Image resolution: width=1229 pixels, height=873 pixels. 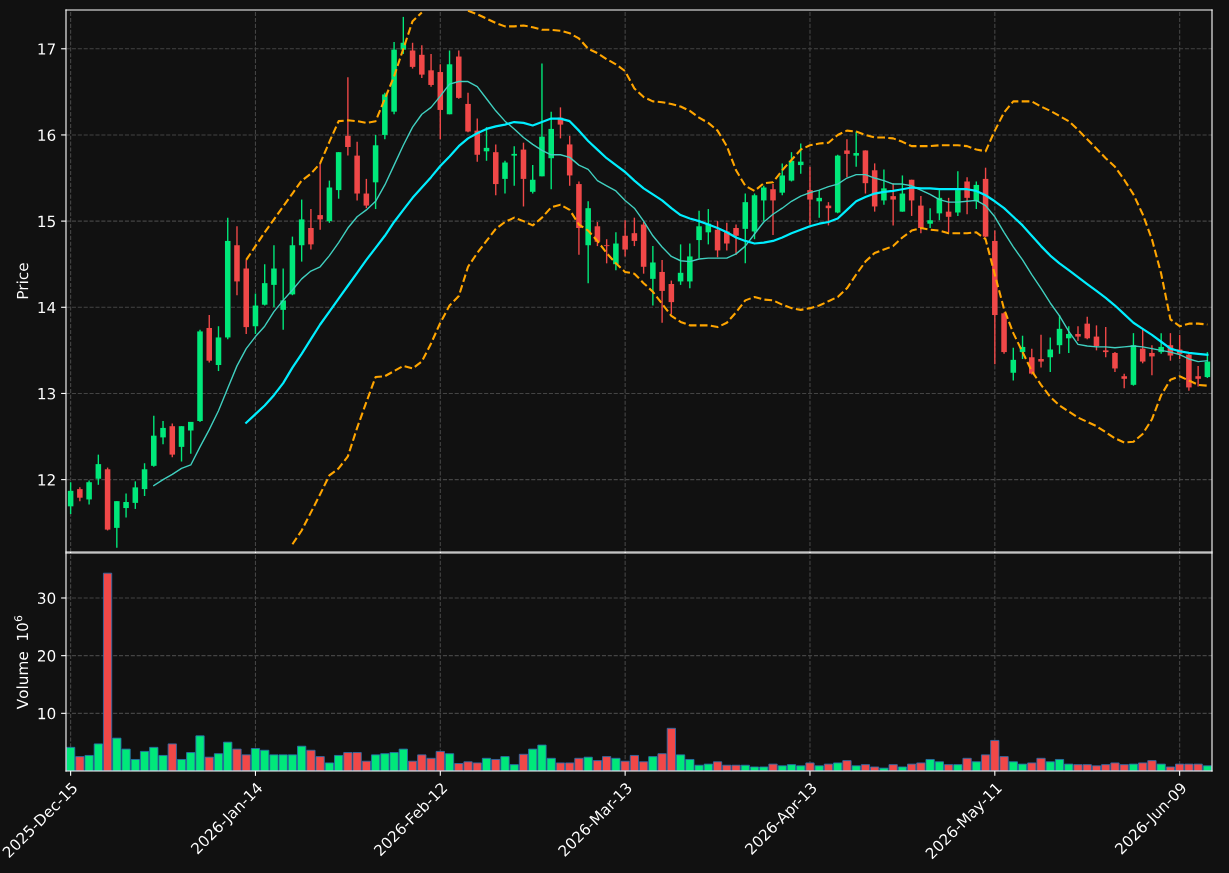 What do you see at coordinates (22, 281) in the screenshot?
I see `y-axis-title: Price` at bounding box center [22, 281].